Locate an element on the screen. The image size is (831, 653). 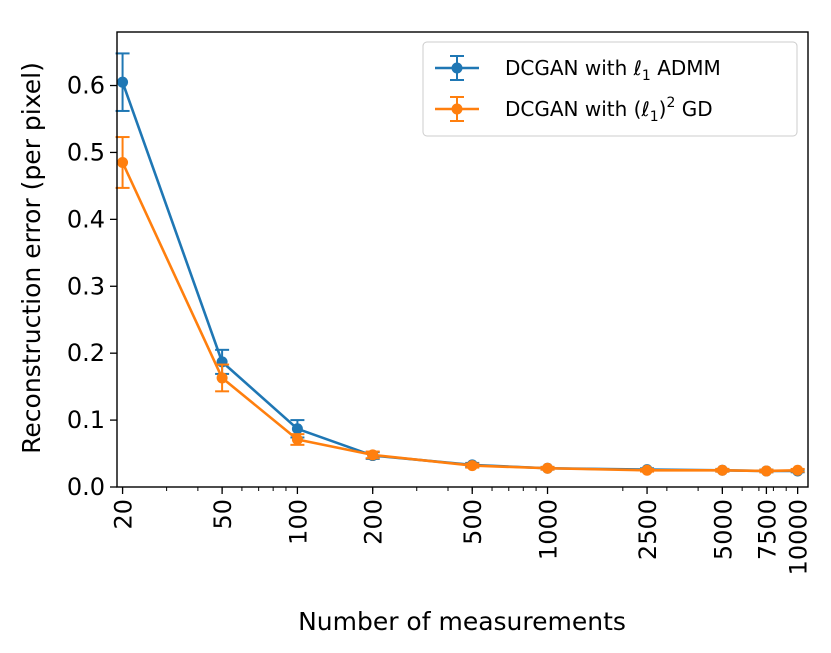
y-tick-label: 0.1 is located at coordinates (86, 420).